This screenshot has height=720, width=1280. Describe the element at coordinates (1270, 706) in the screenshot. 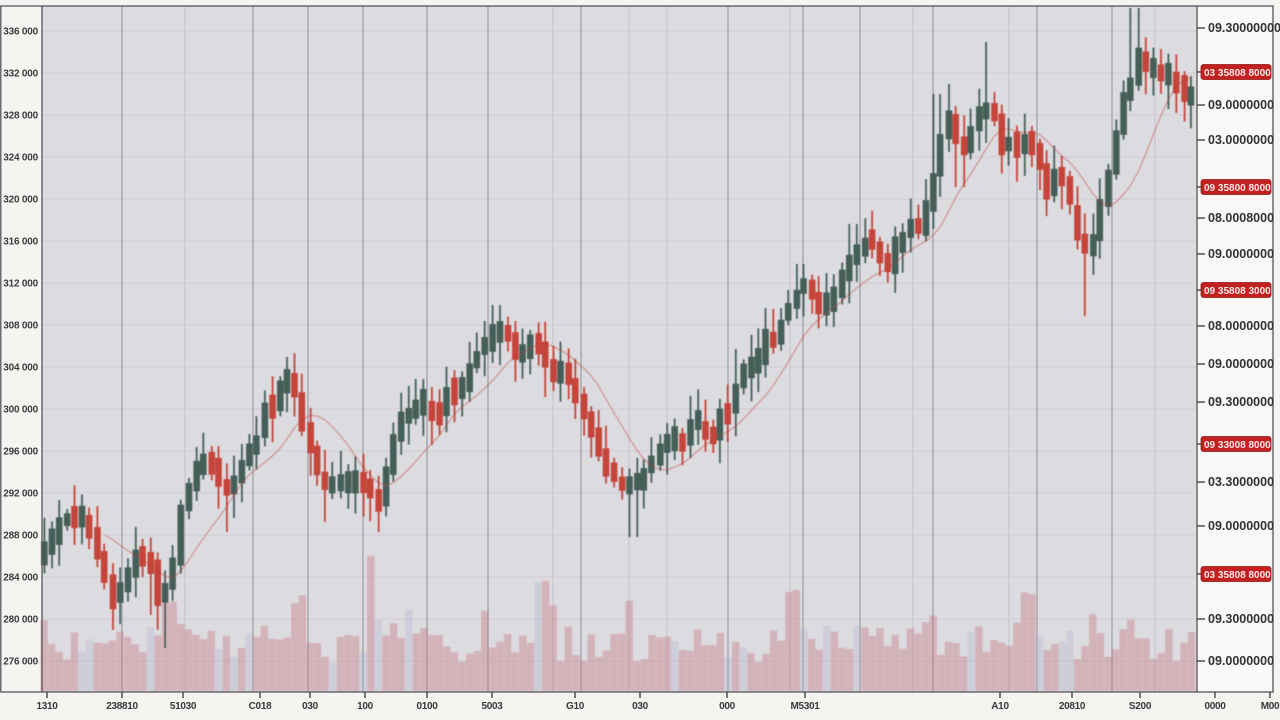

I see `svg-text: M00` at that location.